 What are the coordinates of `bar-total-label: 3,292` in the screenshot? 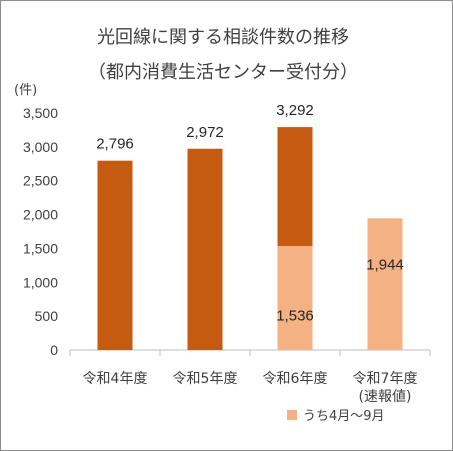 It's located at (295, 110).